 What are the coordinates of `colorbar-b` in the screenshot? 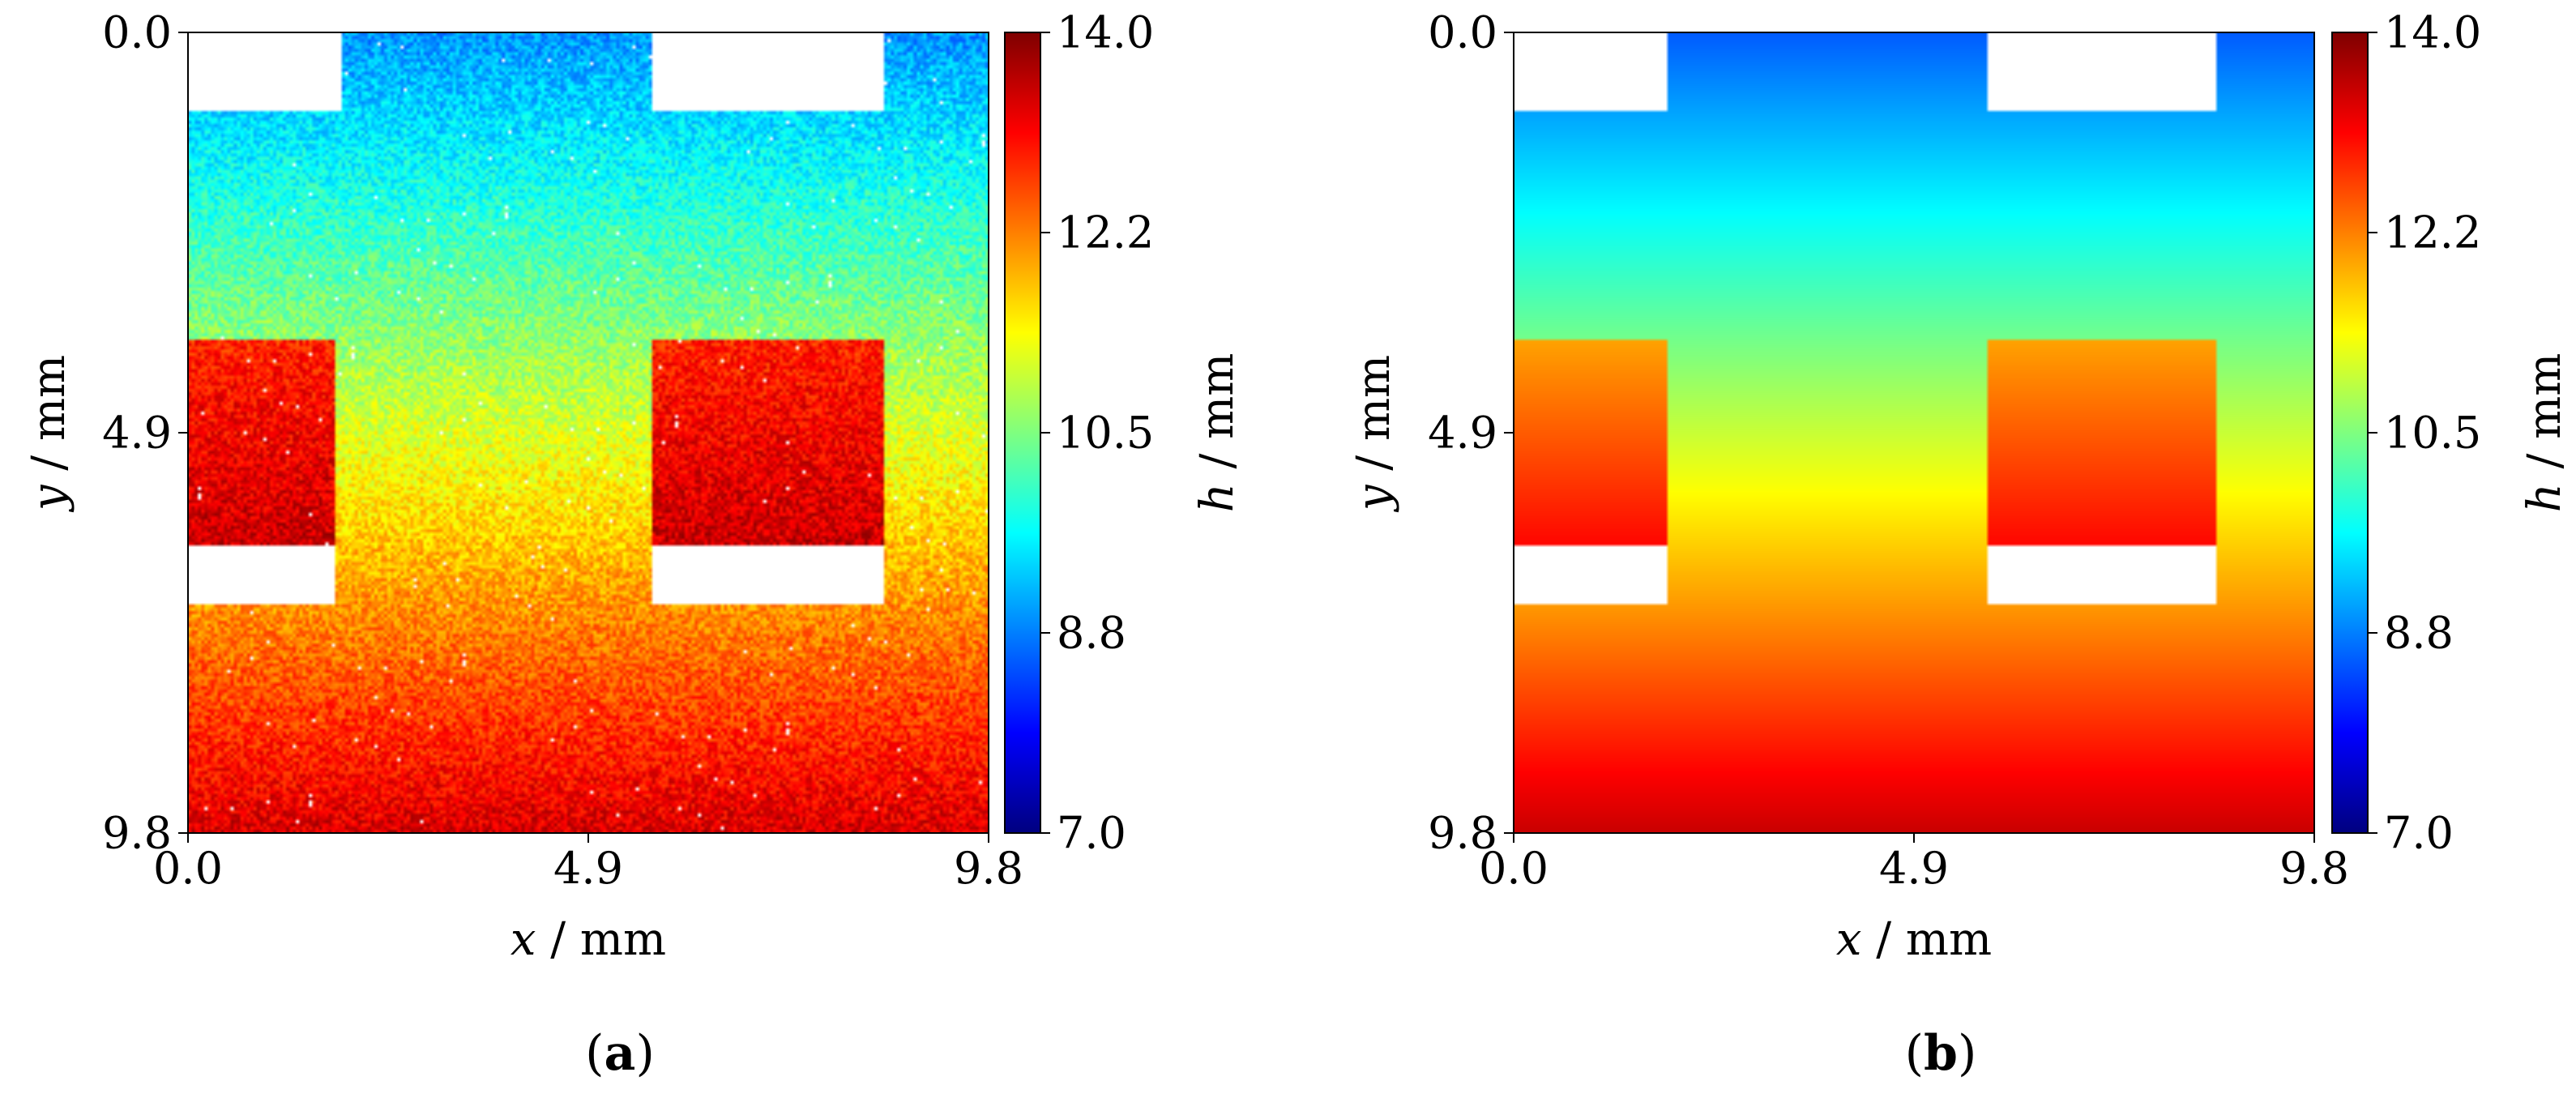 It's located at (2350, 433).